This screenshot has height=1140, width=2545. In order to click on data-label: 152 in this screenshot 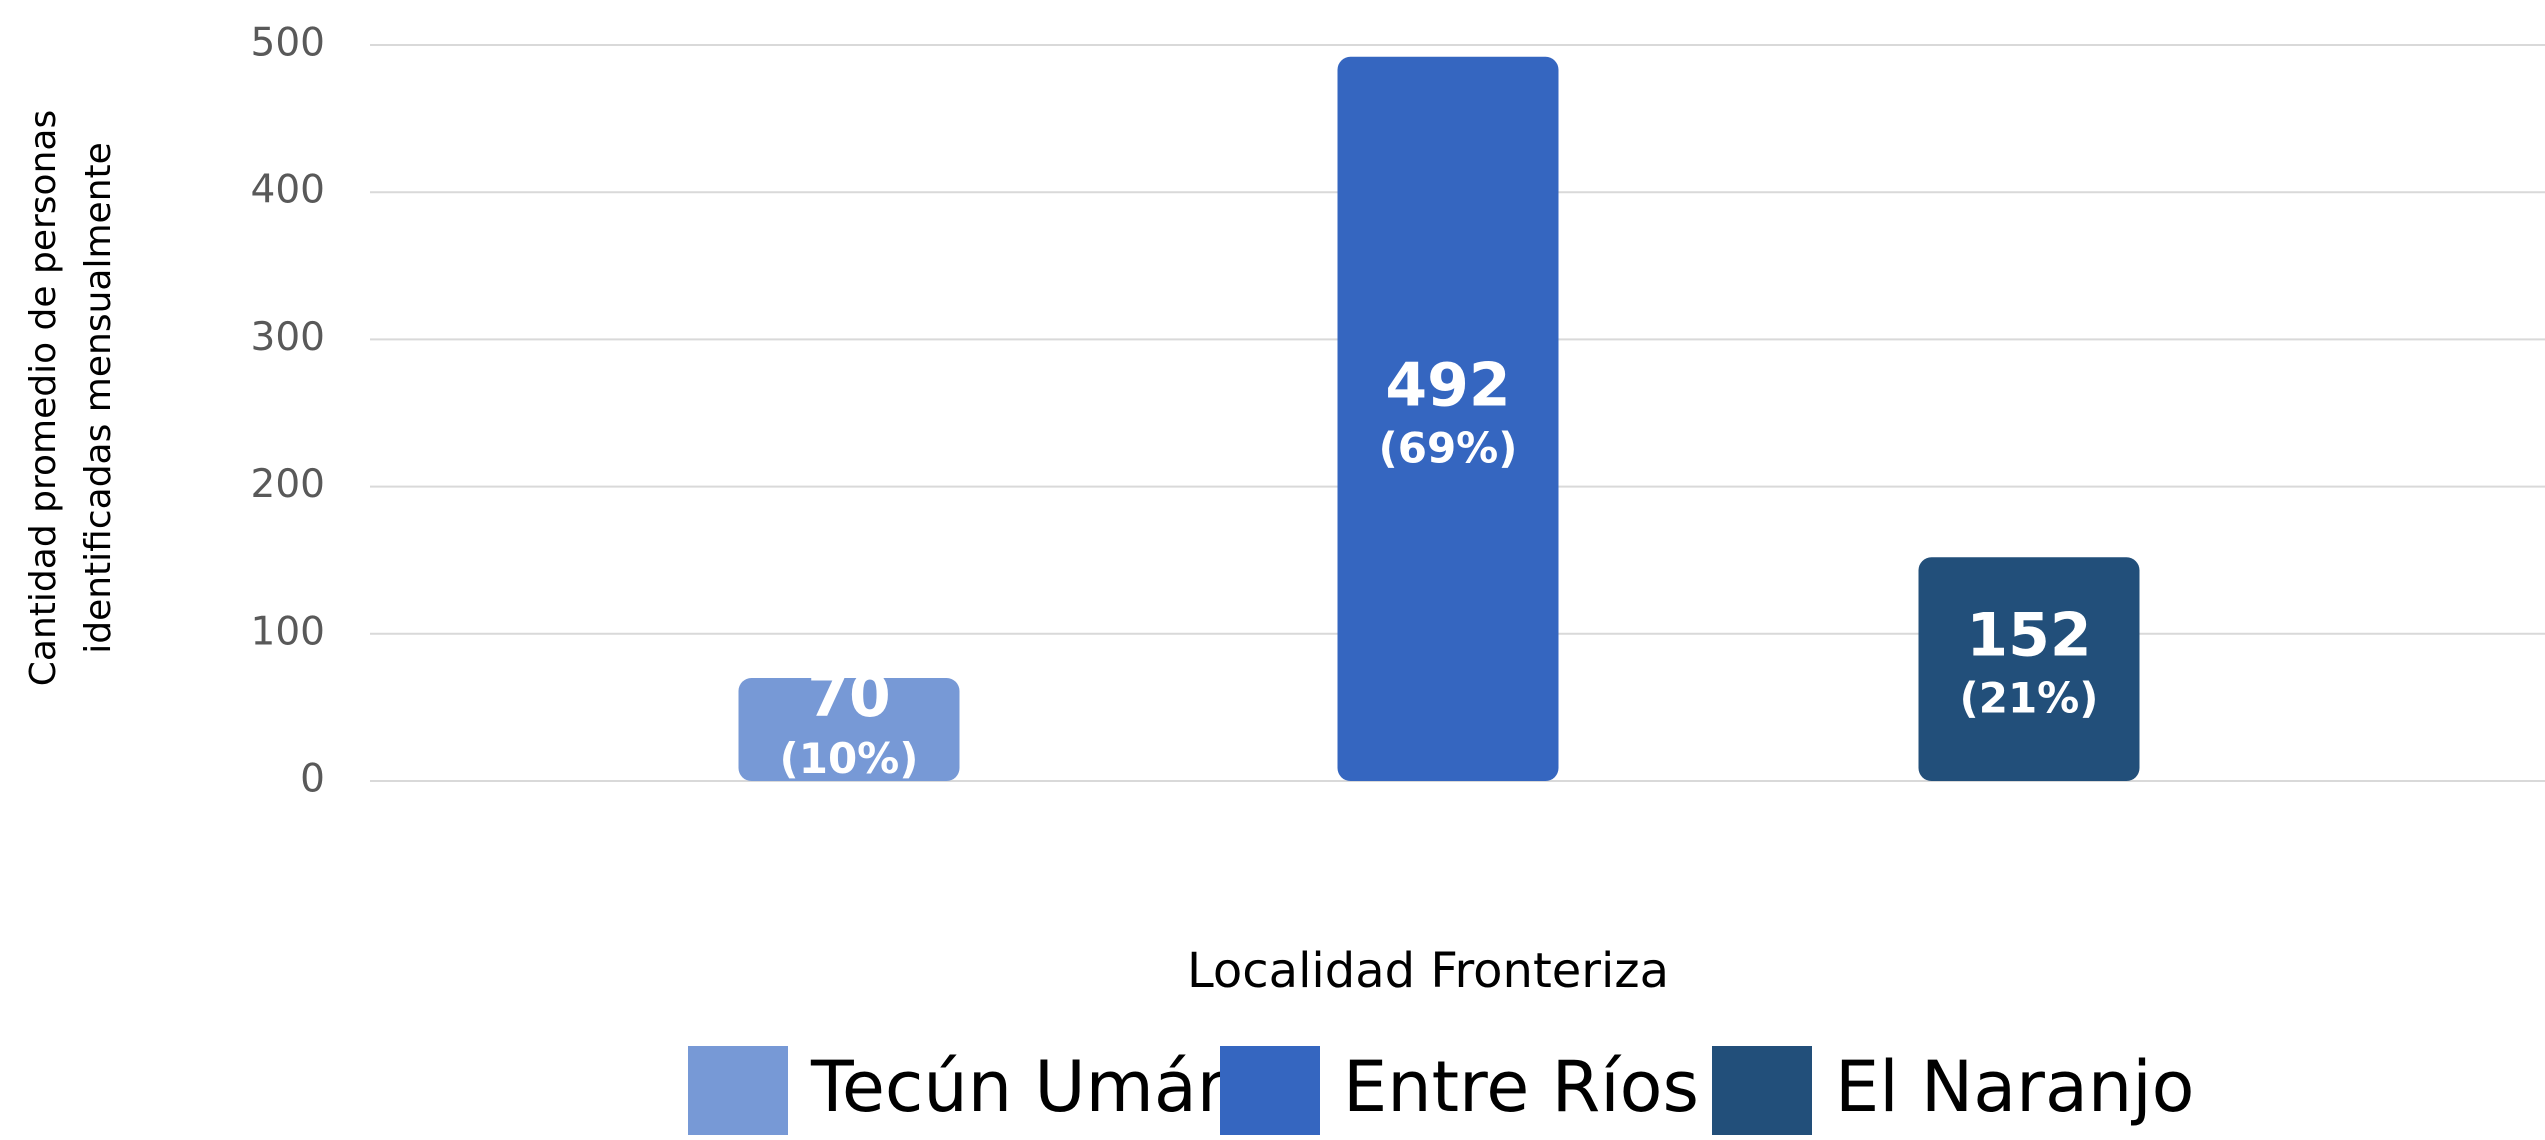, I will do `click(2028, 636)`.